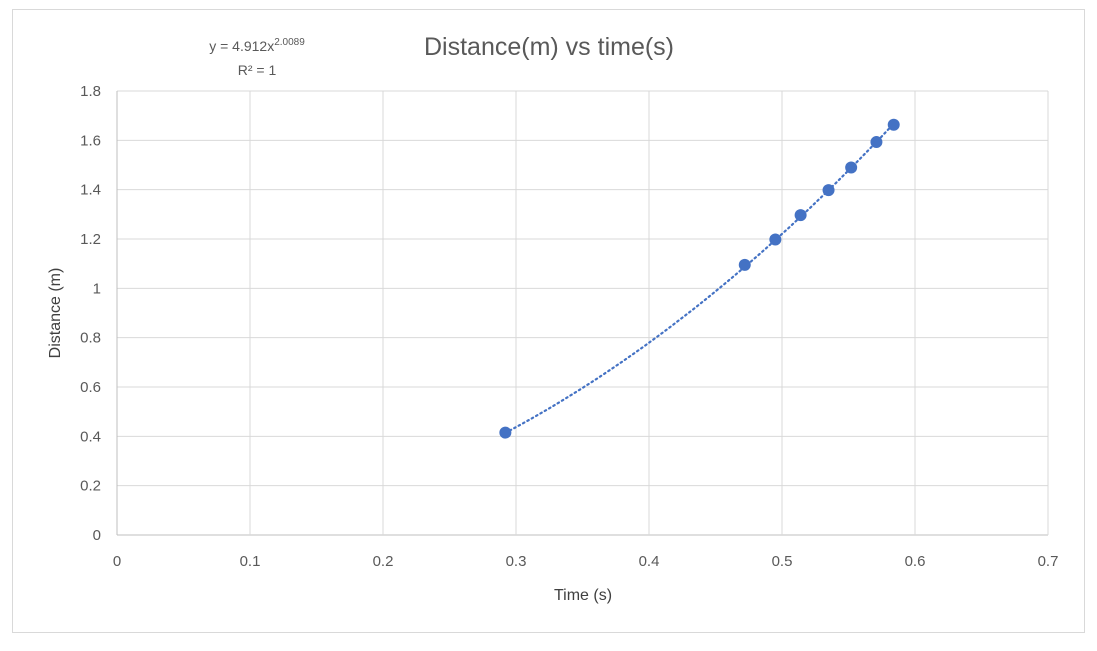 The image size is (1097, 651). What do you see at coordinates (241, 46) in the screenshot?
I see `trendline-equation-base: y = 4.912x` at bounding box center [241, 46].